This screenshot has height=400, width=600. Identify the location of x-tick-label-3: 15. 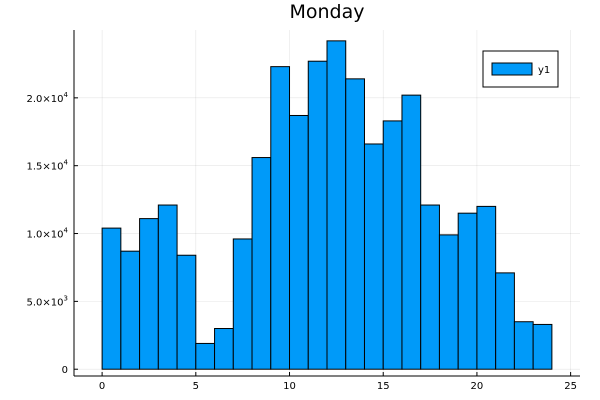
(383, 386).